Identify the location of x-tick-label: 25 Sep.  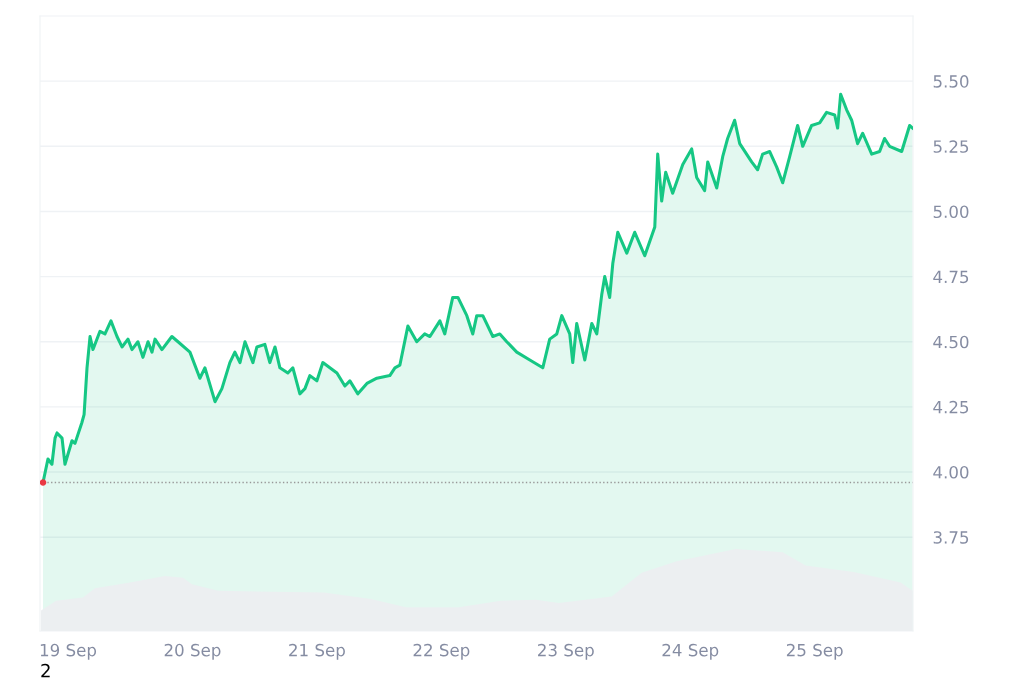
(814, 651).